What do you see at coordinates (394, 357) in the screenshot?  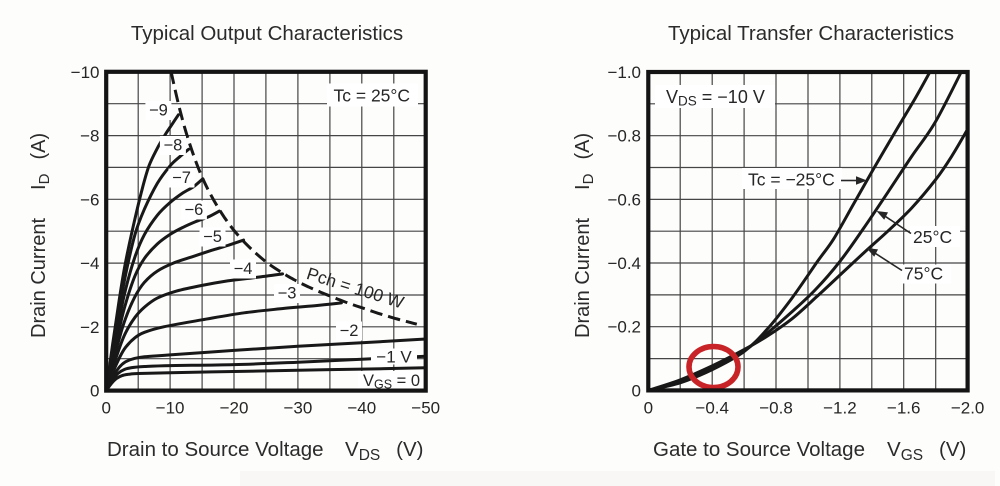 I see `svg-text: −1 V` at bounding box center [394, 357].